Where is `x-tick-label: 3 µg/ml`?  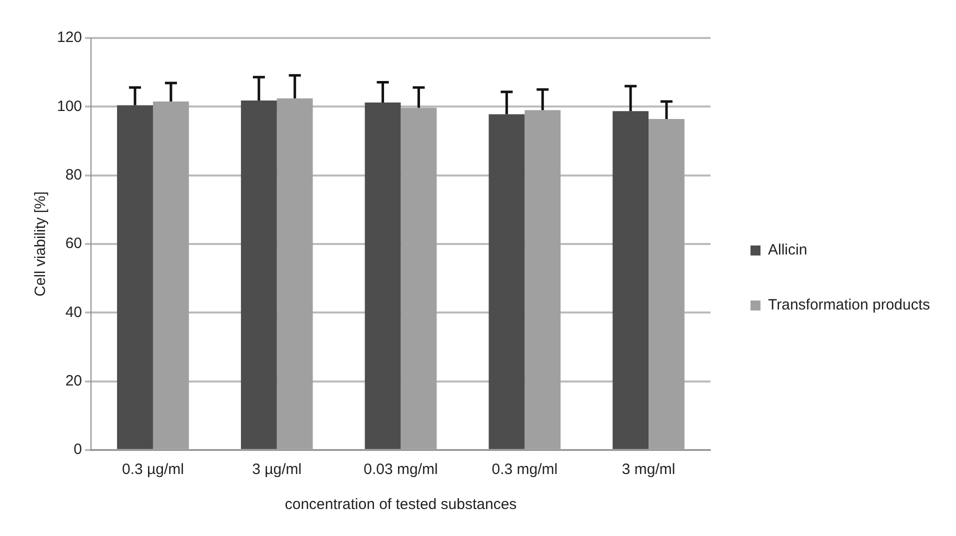 x-tick-label: 3 µg/ml is located at coordinates (277, 469).